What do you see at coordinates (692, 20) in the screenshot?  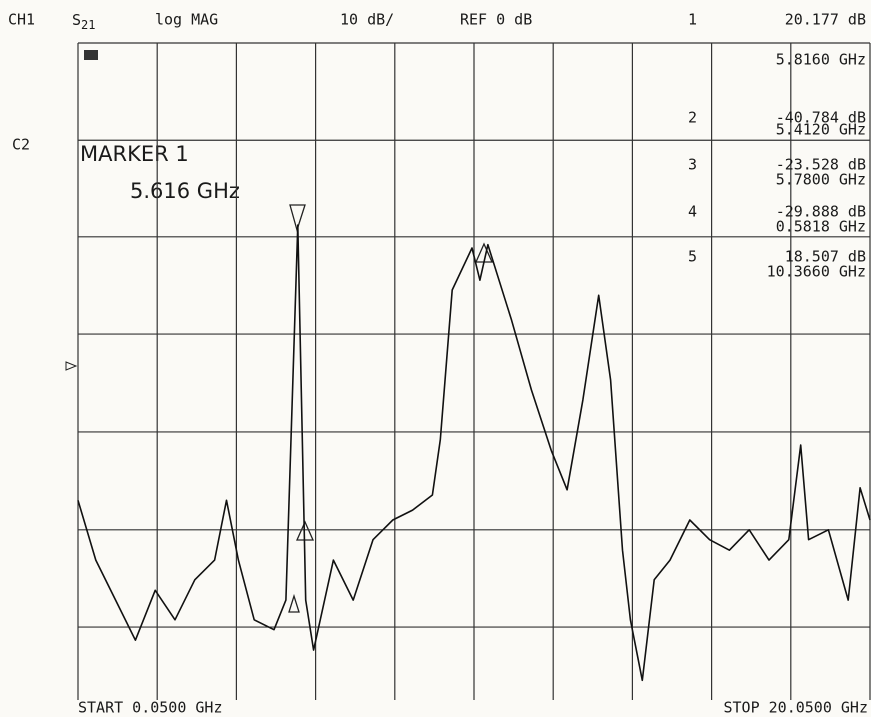 I see `readout-label: 1` at bounding box center [692, 20].